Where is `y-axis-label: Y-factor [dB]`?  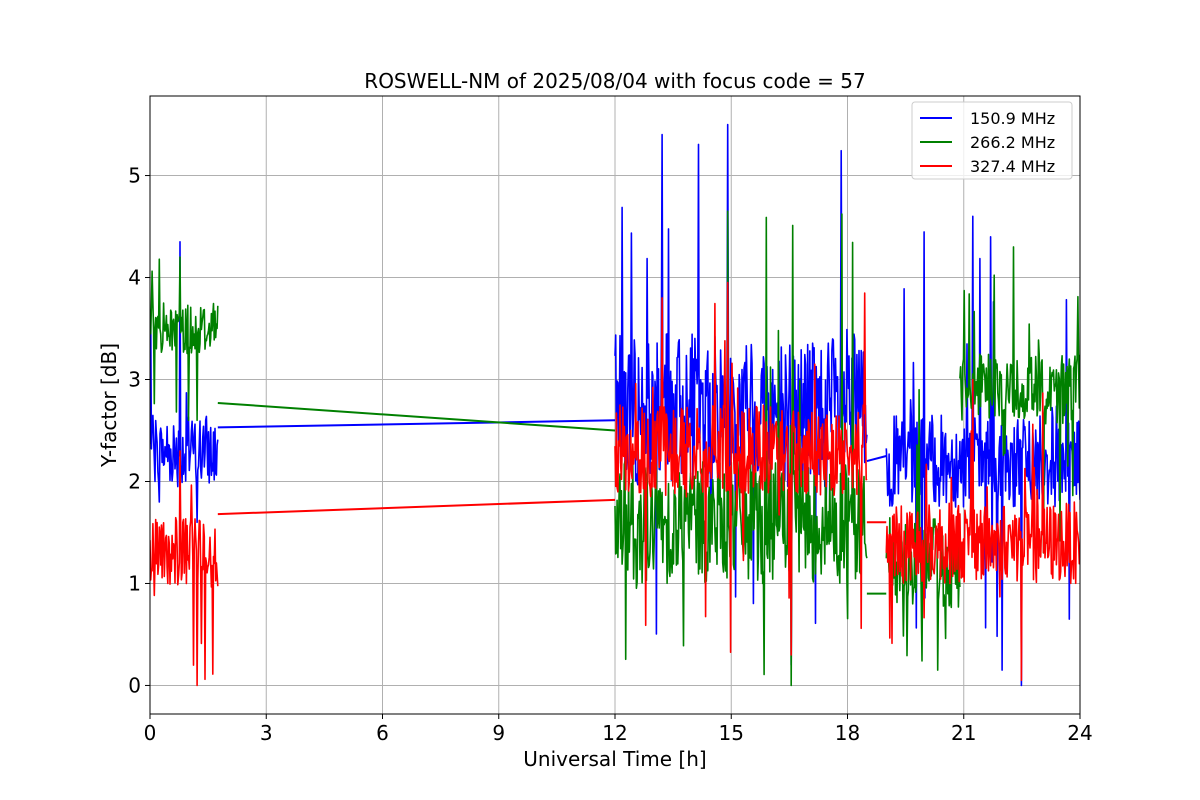 y-axis-label: Y-factor [dB] is located at coordinates (109, 405).